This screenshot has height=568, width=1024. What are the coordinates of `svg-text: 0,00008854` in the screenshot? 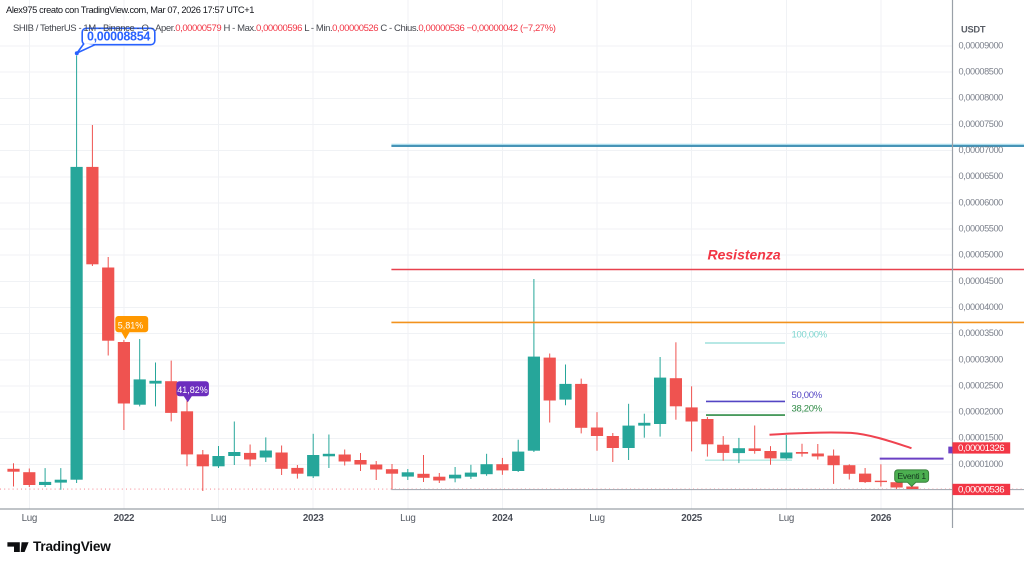 It's located at (118, 37).